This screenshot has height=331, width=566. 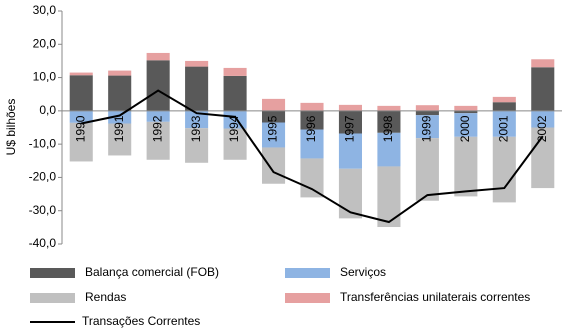 What do you see at coordinates (435, 297) in the screenshot?
I see `legend-label: Transferências unilaterais correntes` at bounding box center [435, 297].